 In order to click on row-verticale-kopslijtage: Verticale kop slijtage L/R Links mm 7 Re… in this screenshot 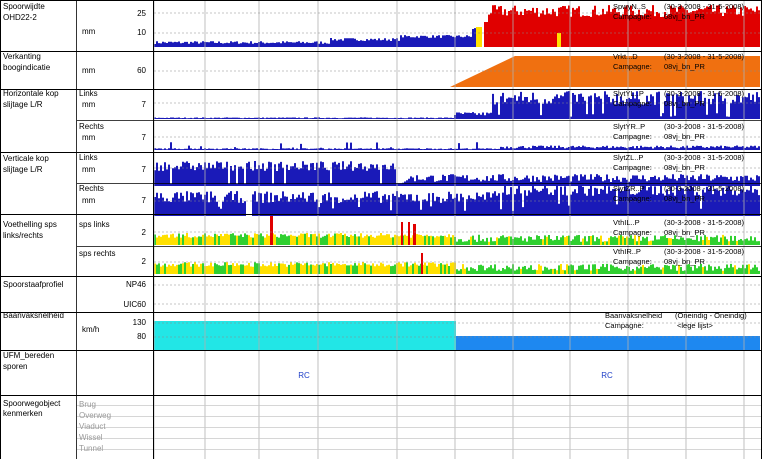, I will do `click(374, 179)`.